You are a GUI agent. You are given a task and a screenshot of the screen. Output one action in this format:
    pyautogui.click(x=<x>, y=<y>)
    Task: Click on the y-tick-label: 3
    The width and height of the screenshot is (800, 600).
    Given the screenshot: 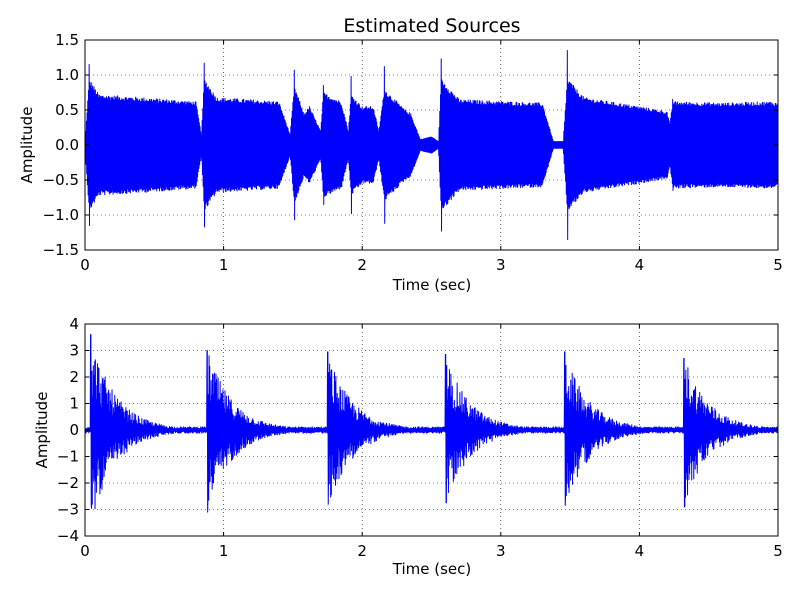 What is the action you would take?
    pyautogui.click(x=74, y=351)
    